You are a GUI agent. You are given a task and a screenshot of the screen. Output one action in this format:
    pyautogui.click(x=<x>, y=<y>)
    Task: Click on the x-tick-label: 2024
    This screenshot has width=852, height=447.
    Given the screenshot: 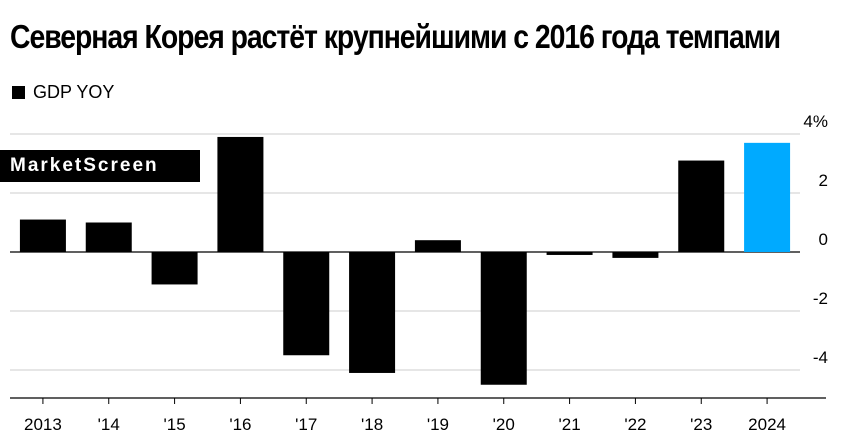 What is the action you would take?
    pyautogui.click(x=767, y=424)
    